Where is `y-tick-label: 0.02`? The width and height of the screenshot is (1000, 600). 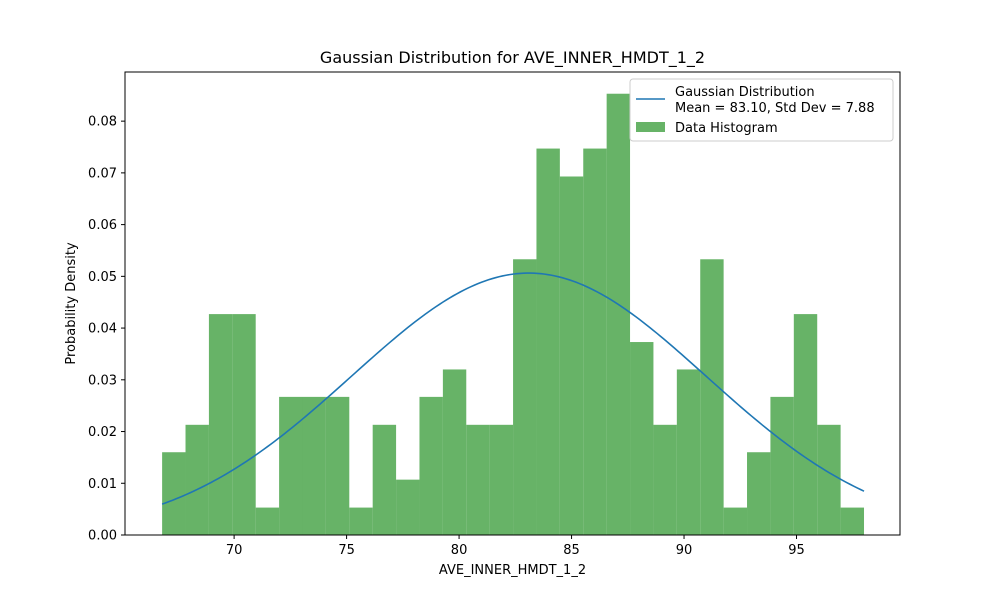 y-tick-label: 0.02 is located at coordinates (102, 432).